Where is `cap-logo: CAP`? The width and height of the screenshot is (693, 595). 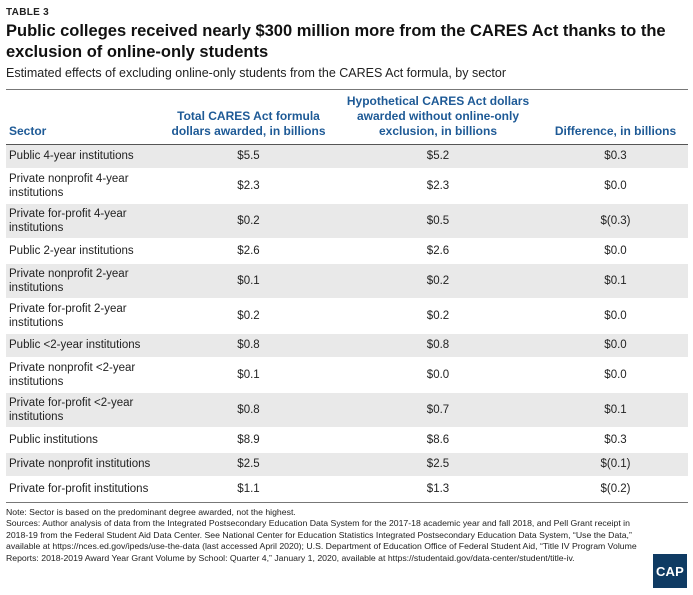
cap-logo: CAP is located at coordinates (670, 571).